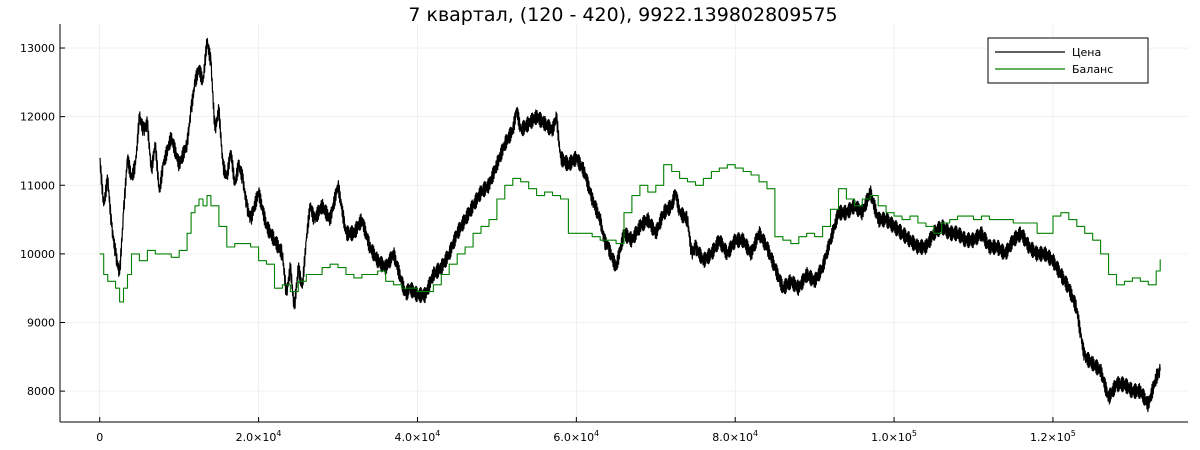 This screenshot has width=1200, height=450. I want to click on y-tick-label: 8000, so click(41, 391).